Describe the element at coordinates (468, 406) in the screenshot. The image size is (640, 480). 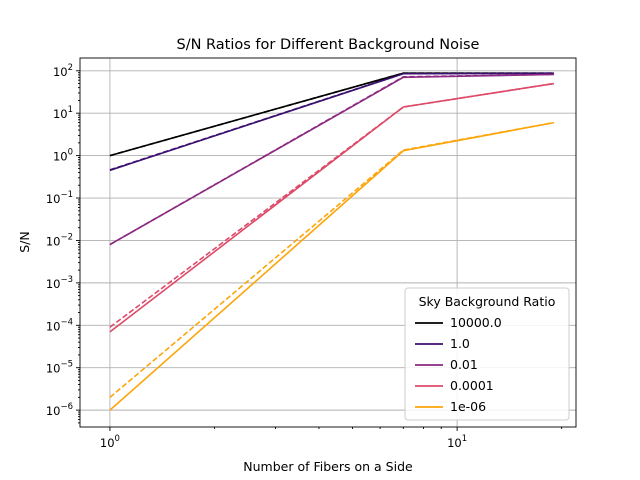
I see `legend-label: 1e-06` at that location.